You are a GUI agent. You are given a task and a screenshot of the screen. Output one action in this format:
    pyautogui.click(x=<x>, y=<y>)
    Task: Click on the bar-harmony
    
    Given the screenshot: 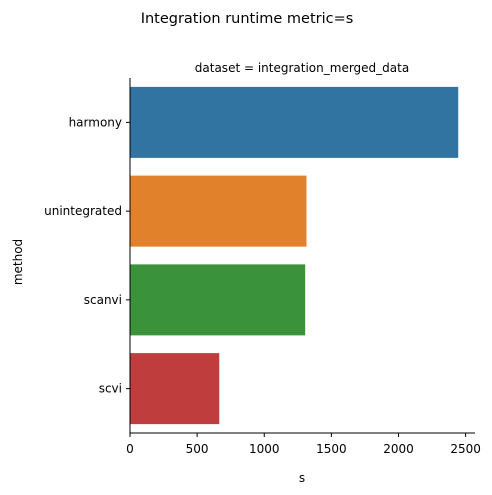 What is the action you would take?
    pyautogui.click(x=294, y=122)
    